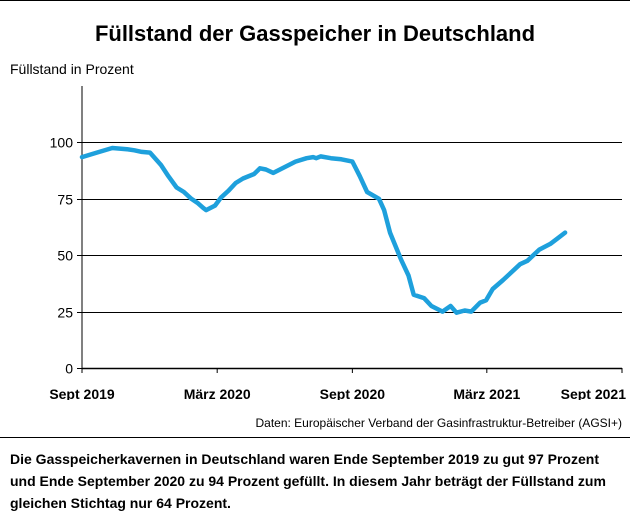  What do you see at coordinates (315, 0) in the screenshot?
I see `top-rule` at bounding box center [315, 0].